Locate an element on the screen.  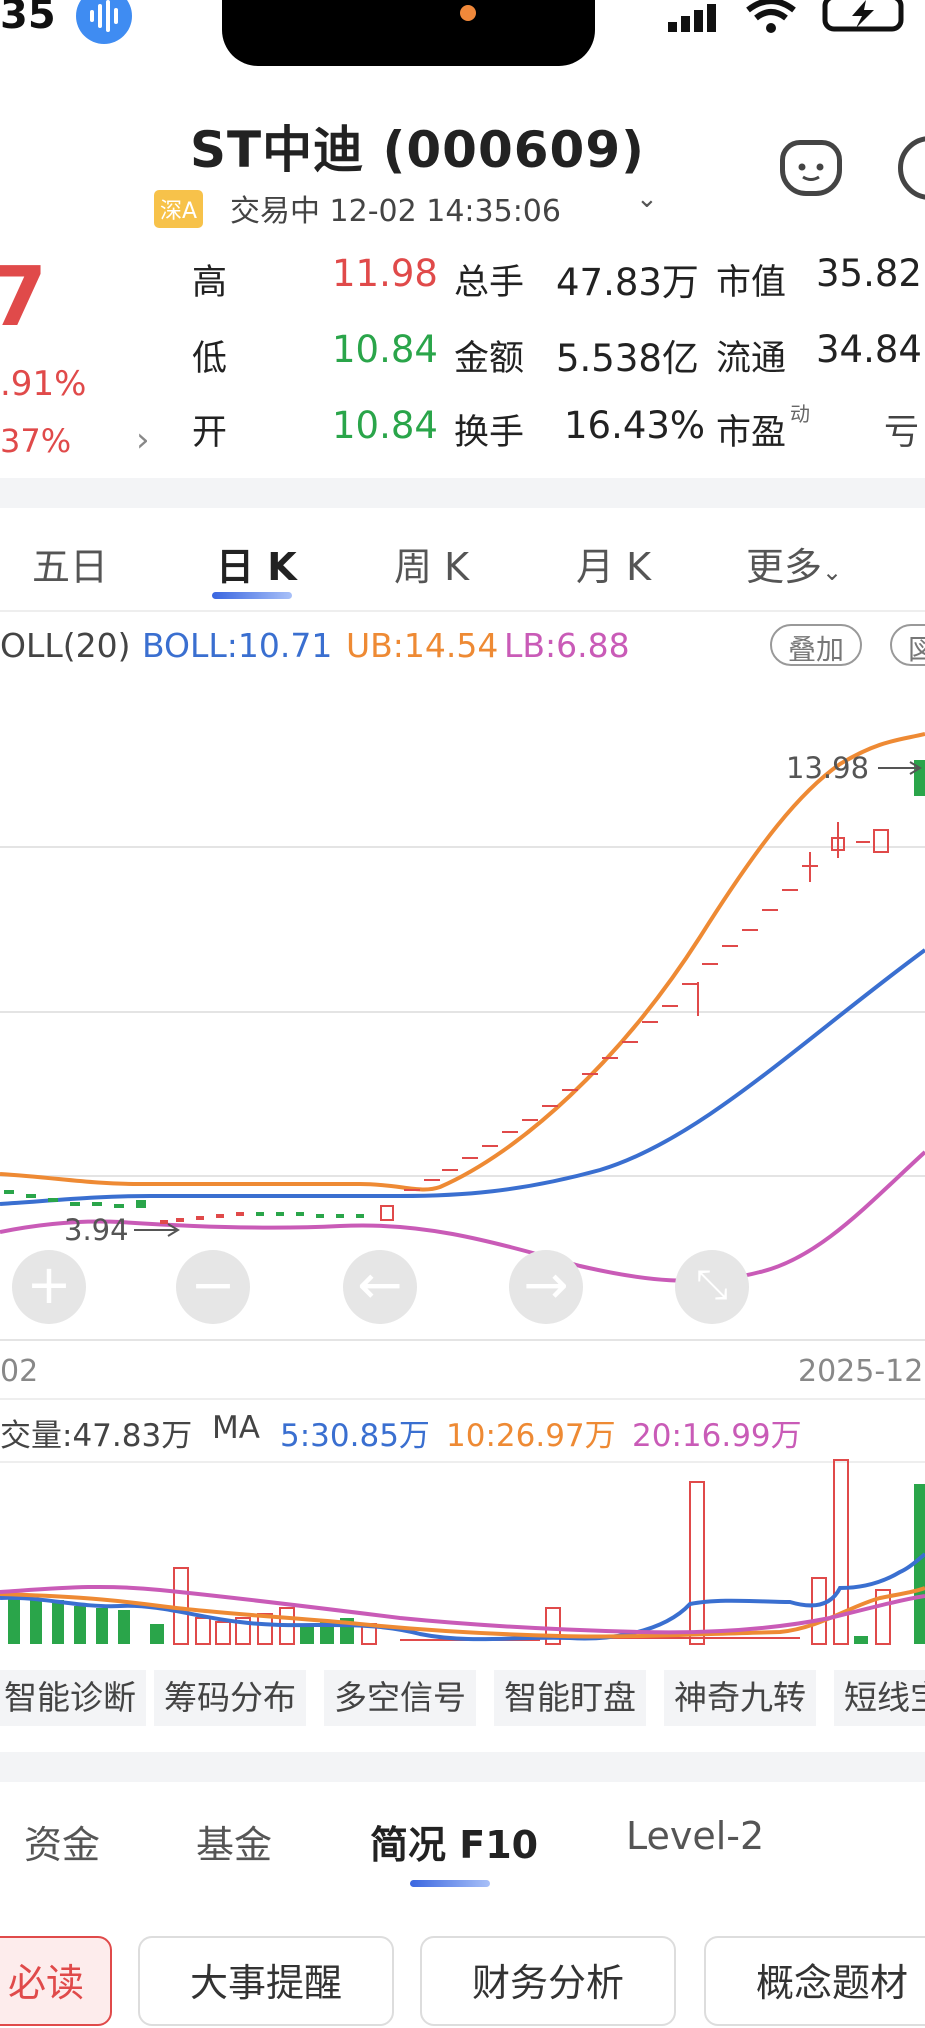
current-price: 7 is located at coordinates (24, 297).